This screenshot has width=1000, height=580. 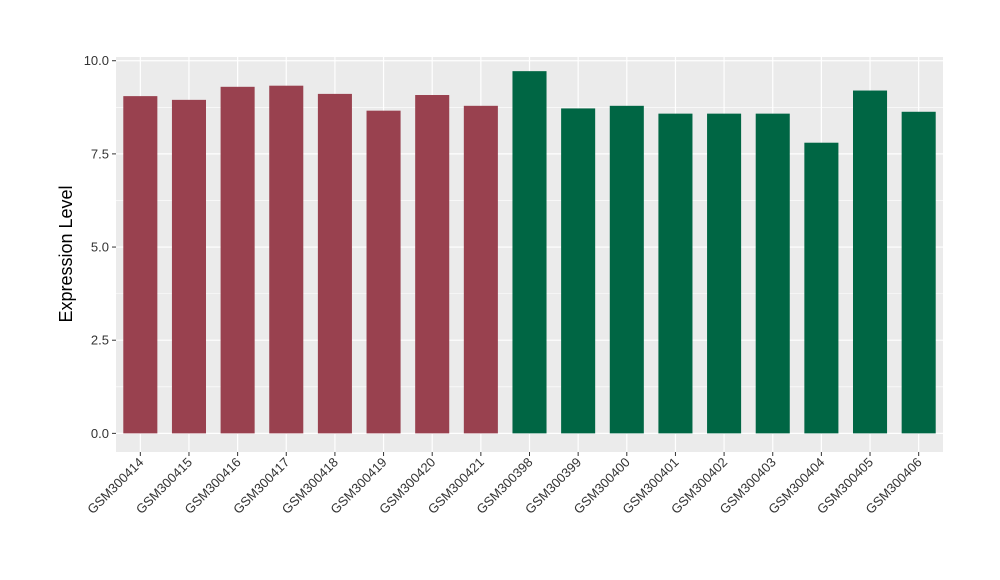 What do you see at coordinates (237, 260) in the screenshot?
I see `bar-GSM300416` at bounding box center [237, 260].